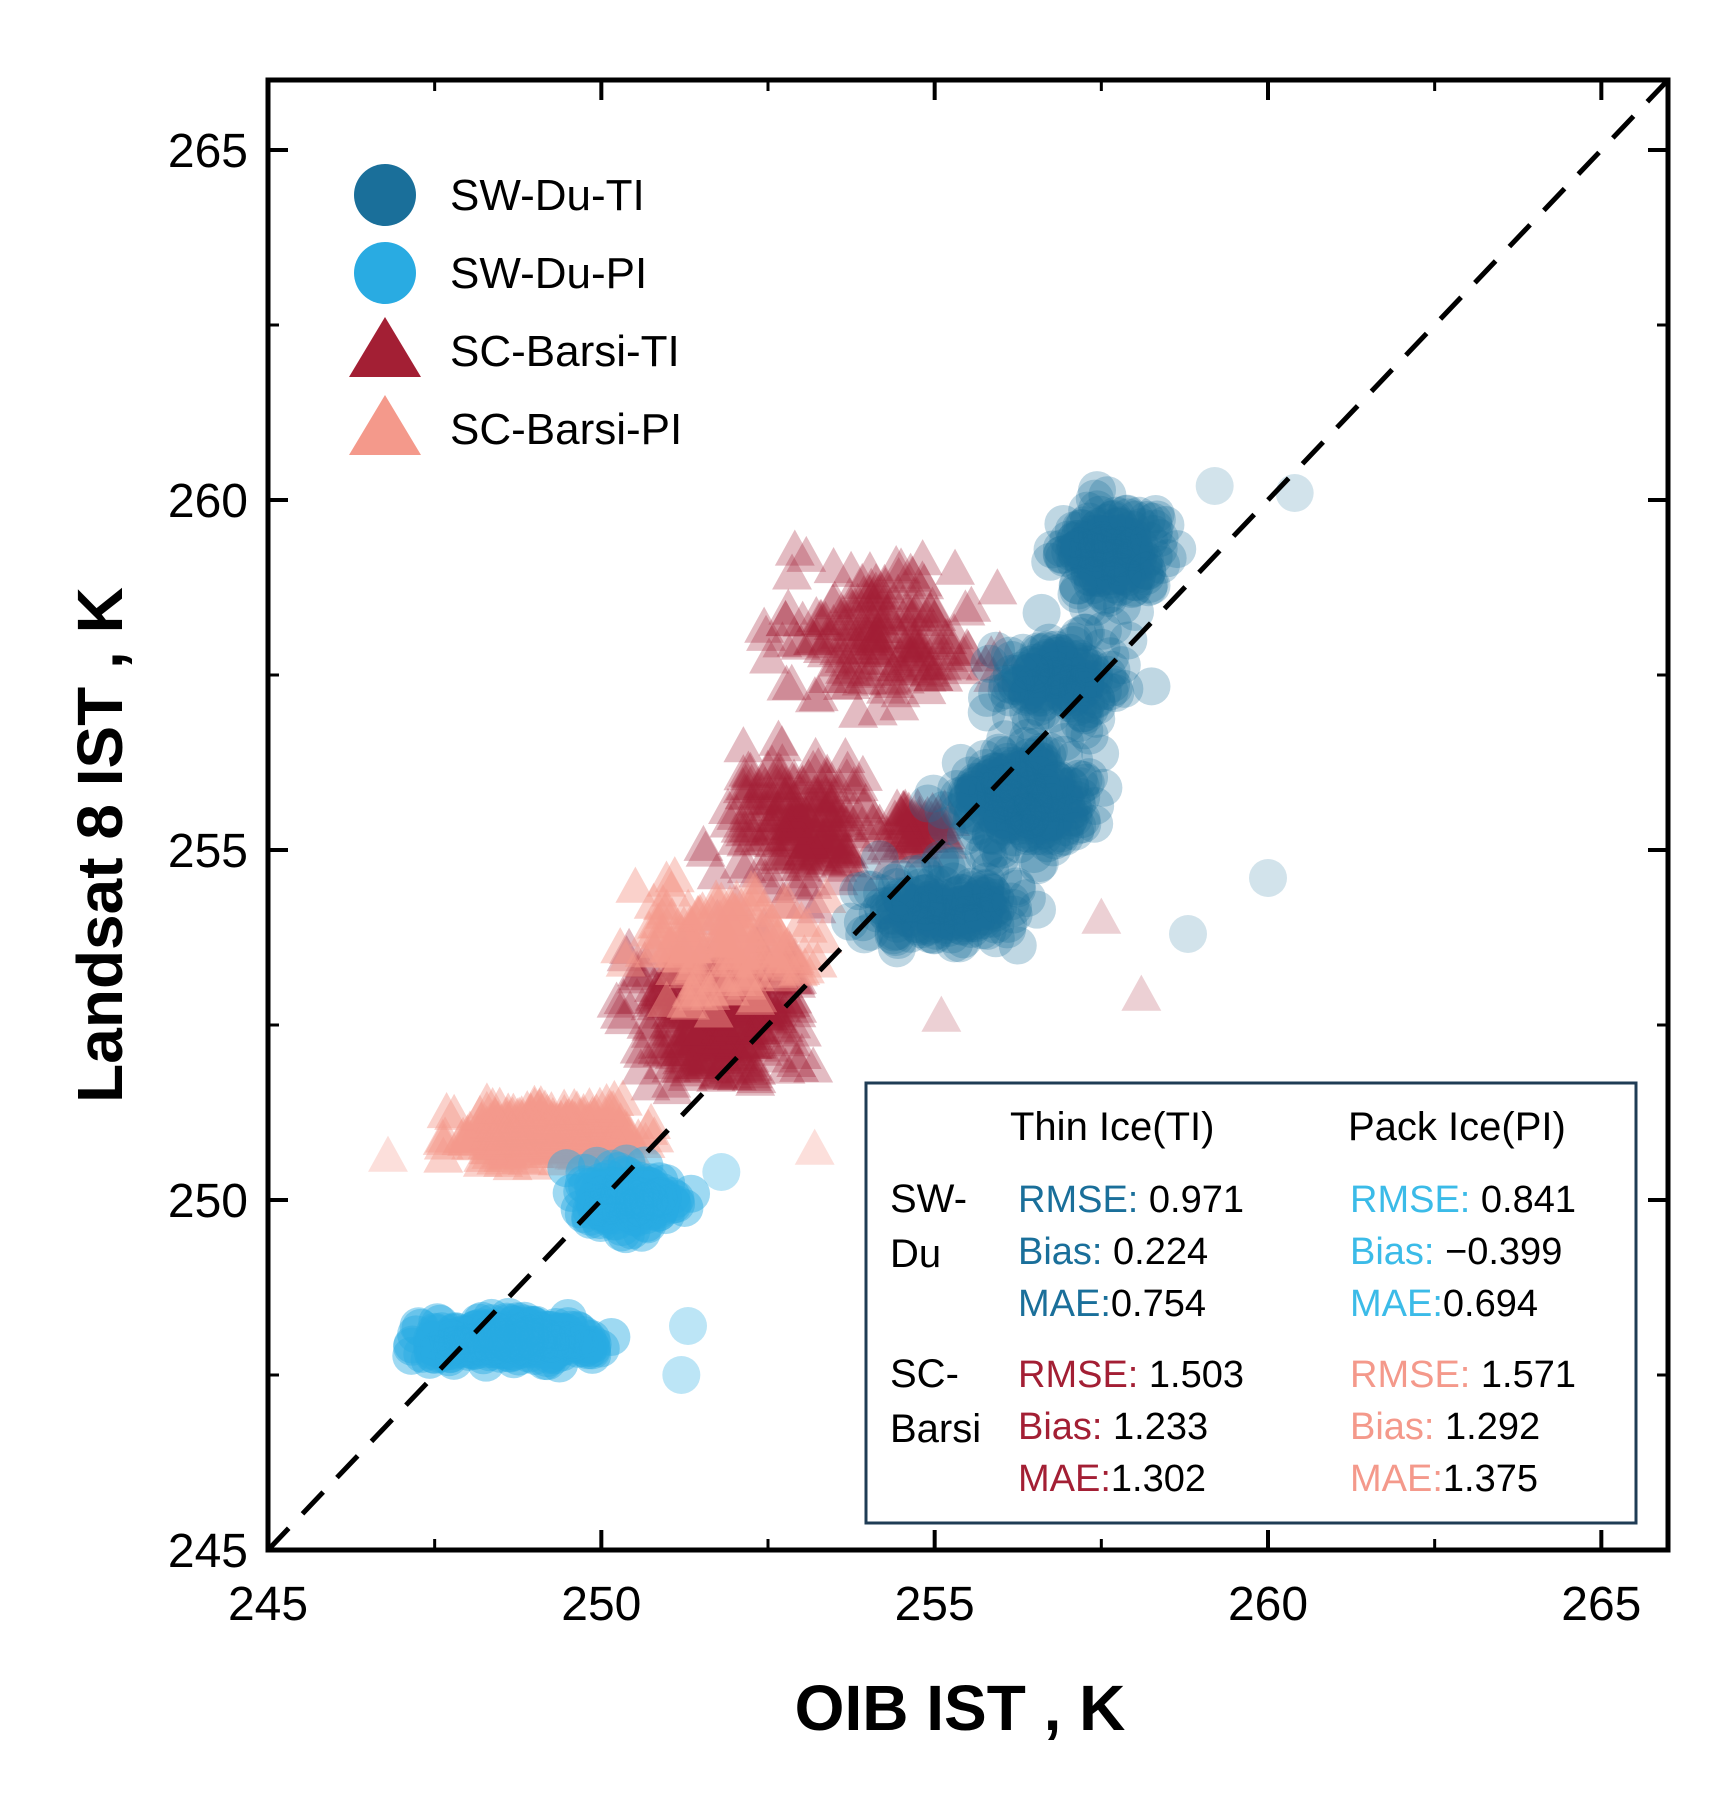 This screenshot has height=1798, width=1720. I want to click on stats-row-label: SW-, so click(928, 1199).